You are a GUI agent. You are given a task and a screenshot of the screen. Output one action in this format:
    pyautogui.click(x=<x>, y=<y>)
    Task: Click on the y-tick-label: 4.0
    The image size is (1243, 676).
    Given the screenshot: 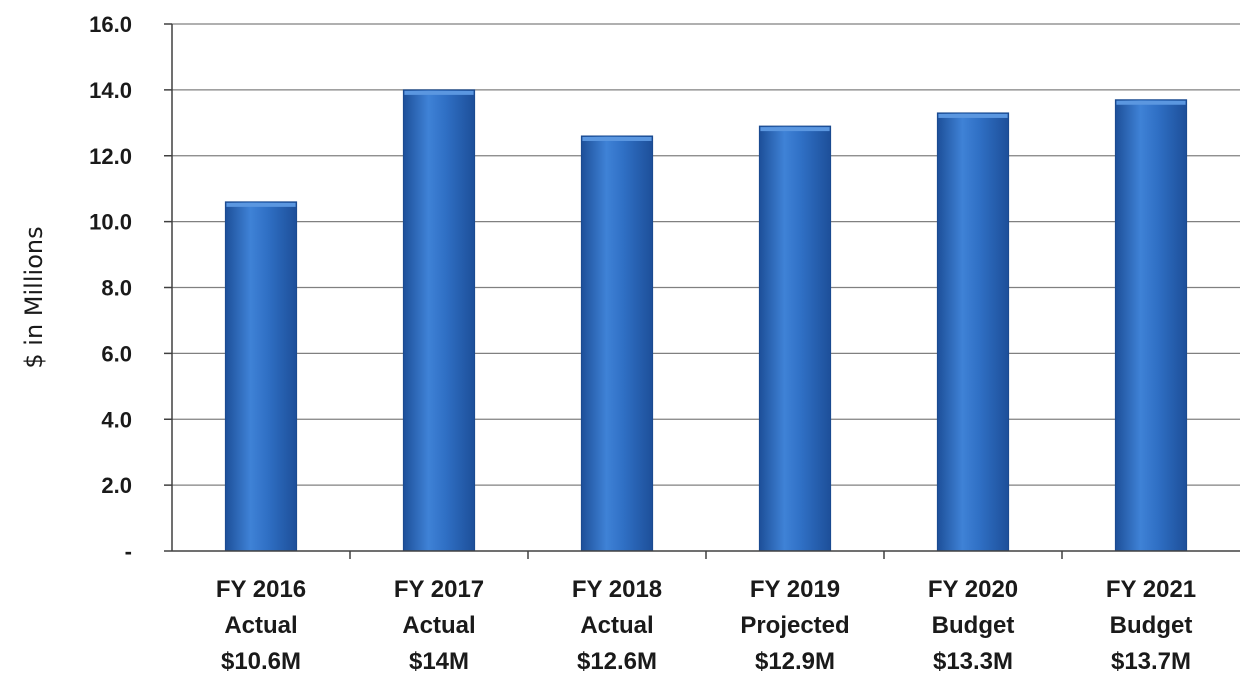 What is the action you would take?
    pyautogui.click(x=116, y=419)
    